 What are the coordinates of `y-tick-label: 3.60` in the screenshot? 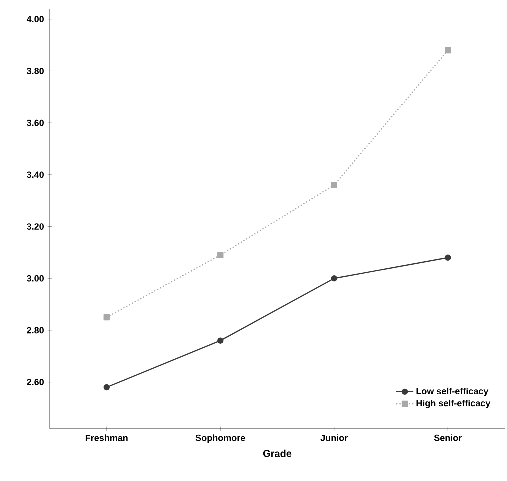 It's located at (35, 123).